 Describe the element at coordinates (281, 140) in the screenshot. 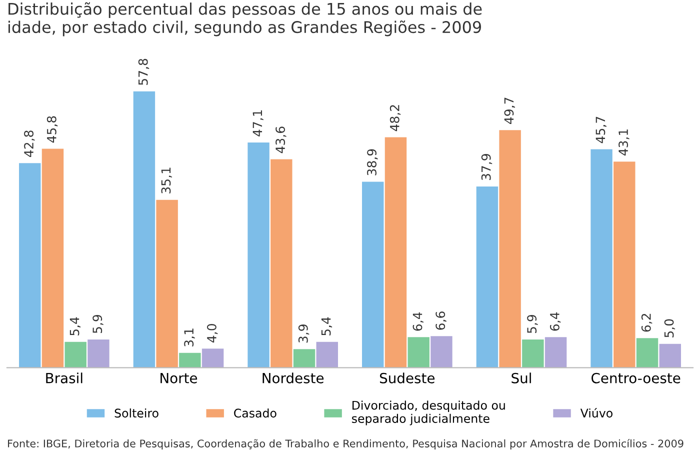

I see `data-label: 43,6` at that location.